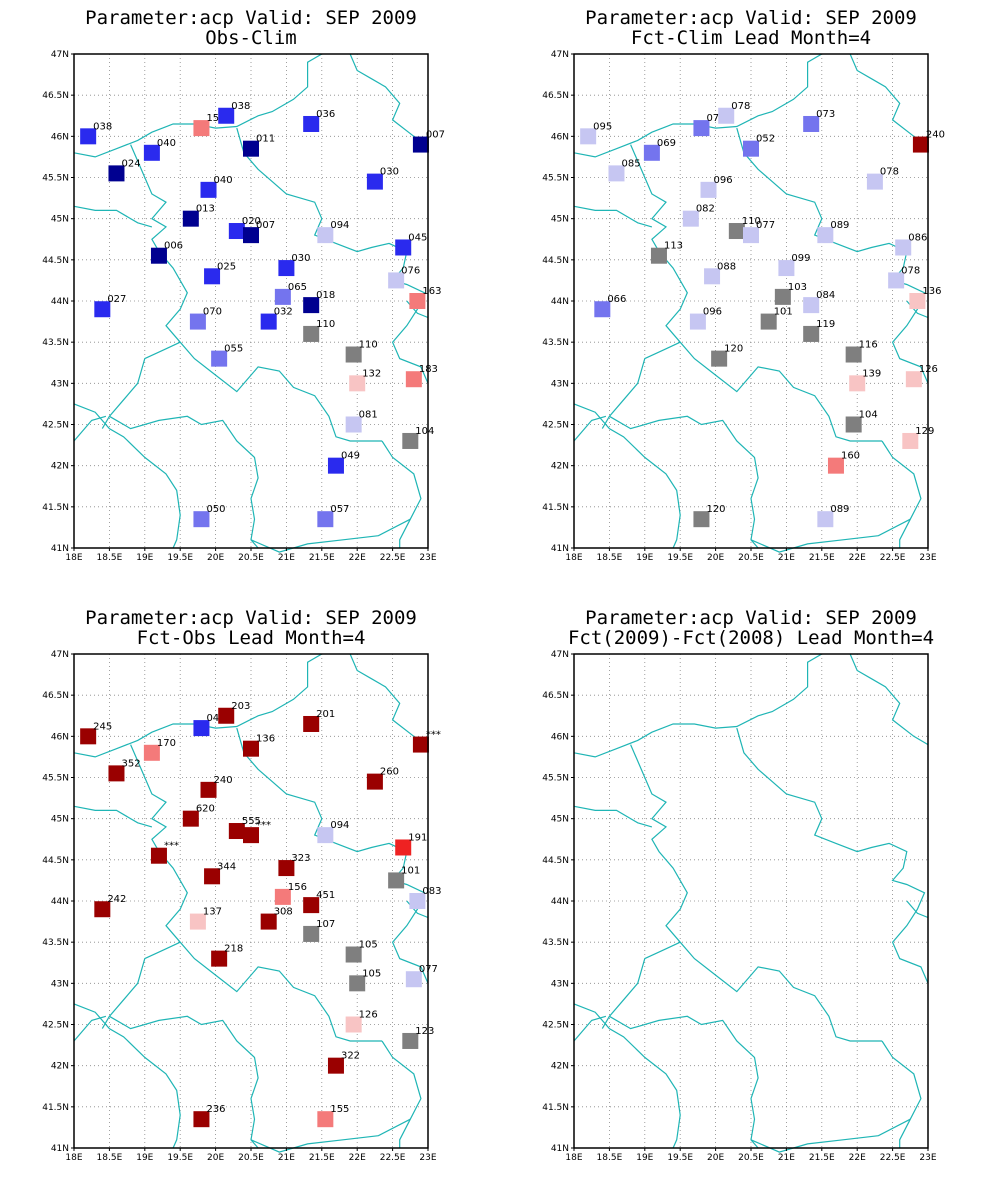 This screenshot has height=1200, width=1000. I want to click on panel-title-line2: Fct(2009)-Fct(2008) Lead Month=4, so click(751, 638).